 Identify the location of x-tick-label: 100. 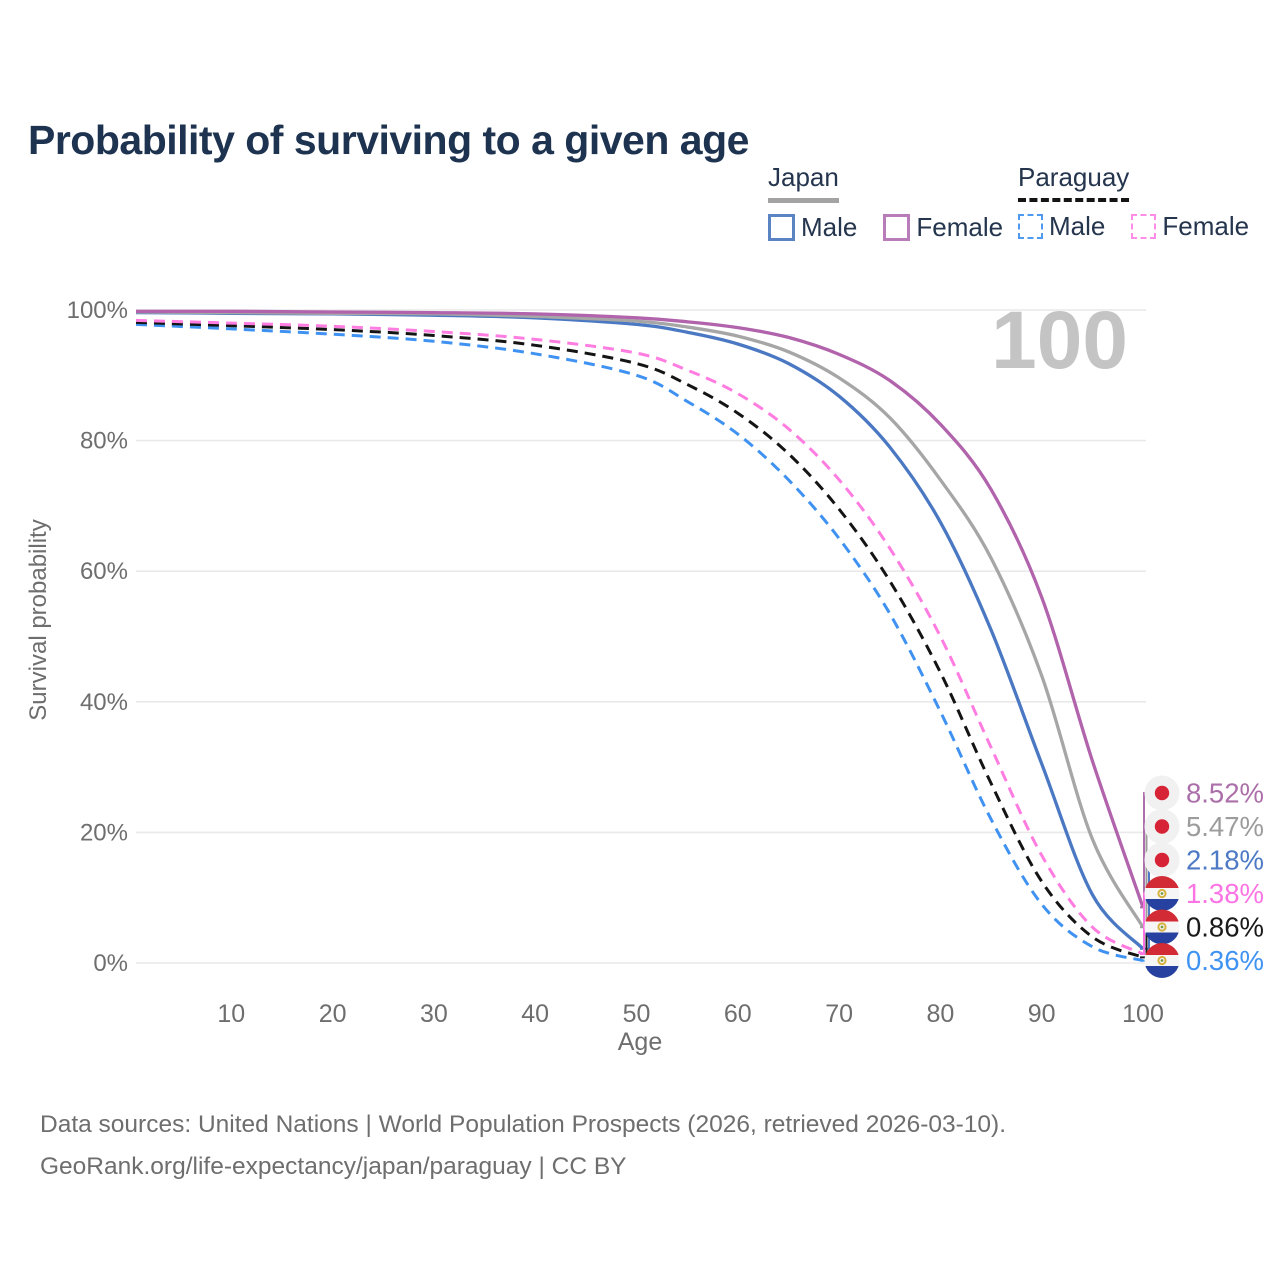
(1143, 1014).